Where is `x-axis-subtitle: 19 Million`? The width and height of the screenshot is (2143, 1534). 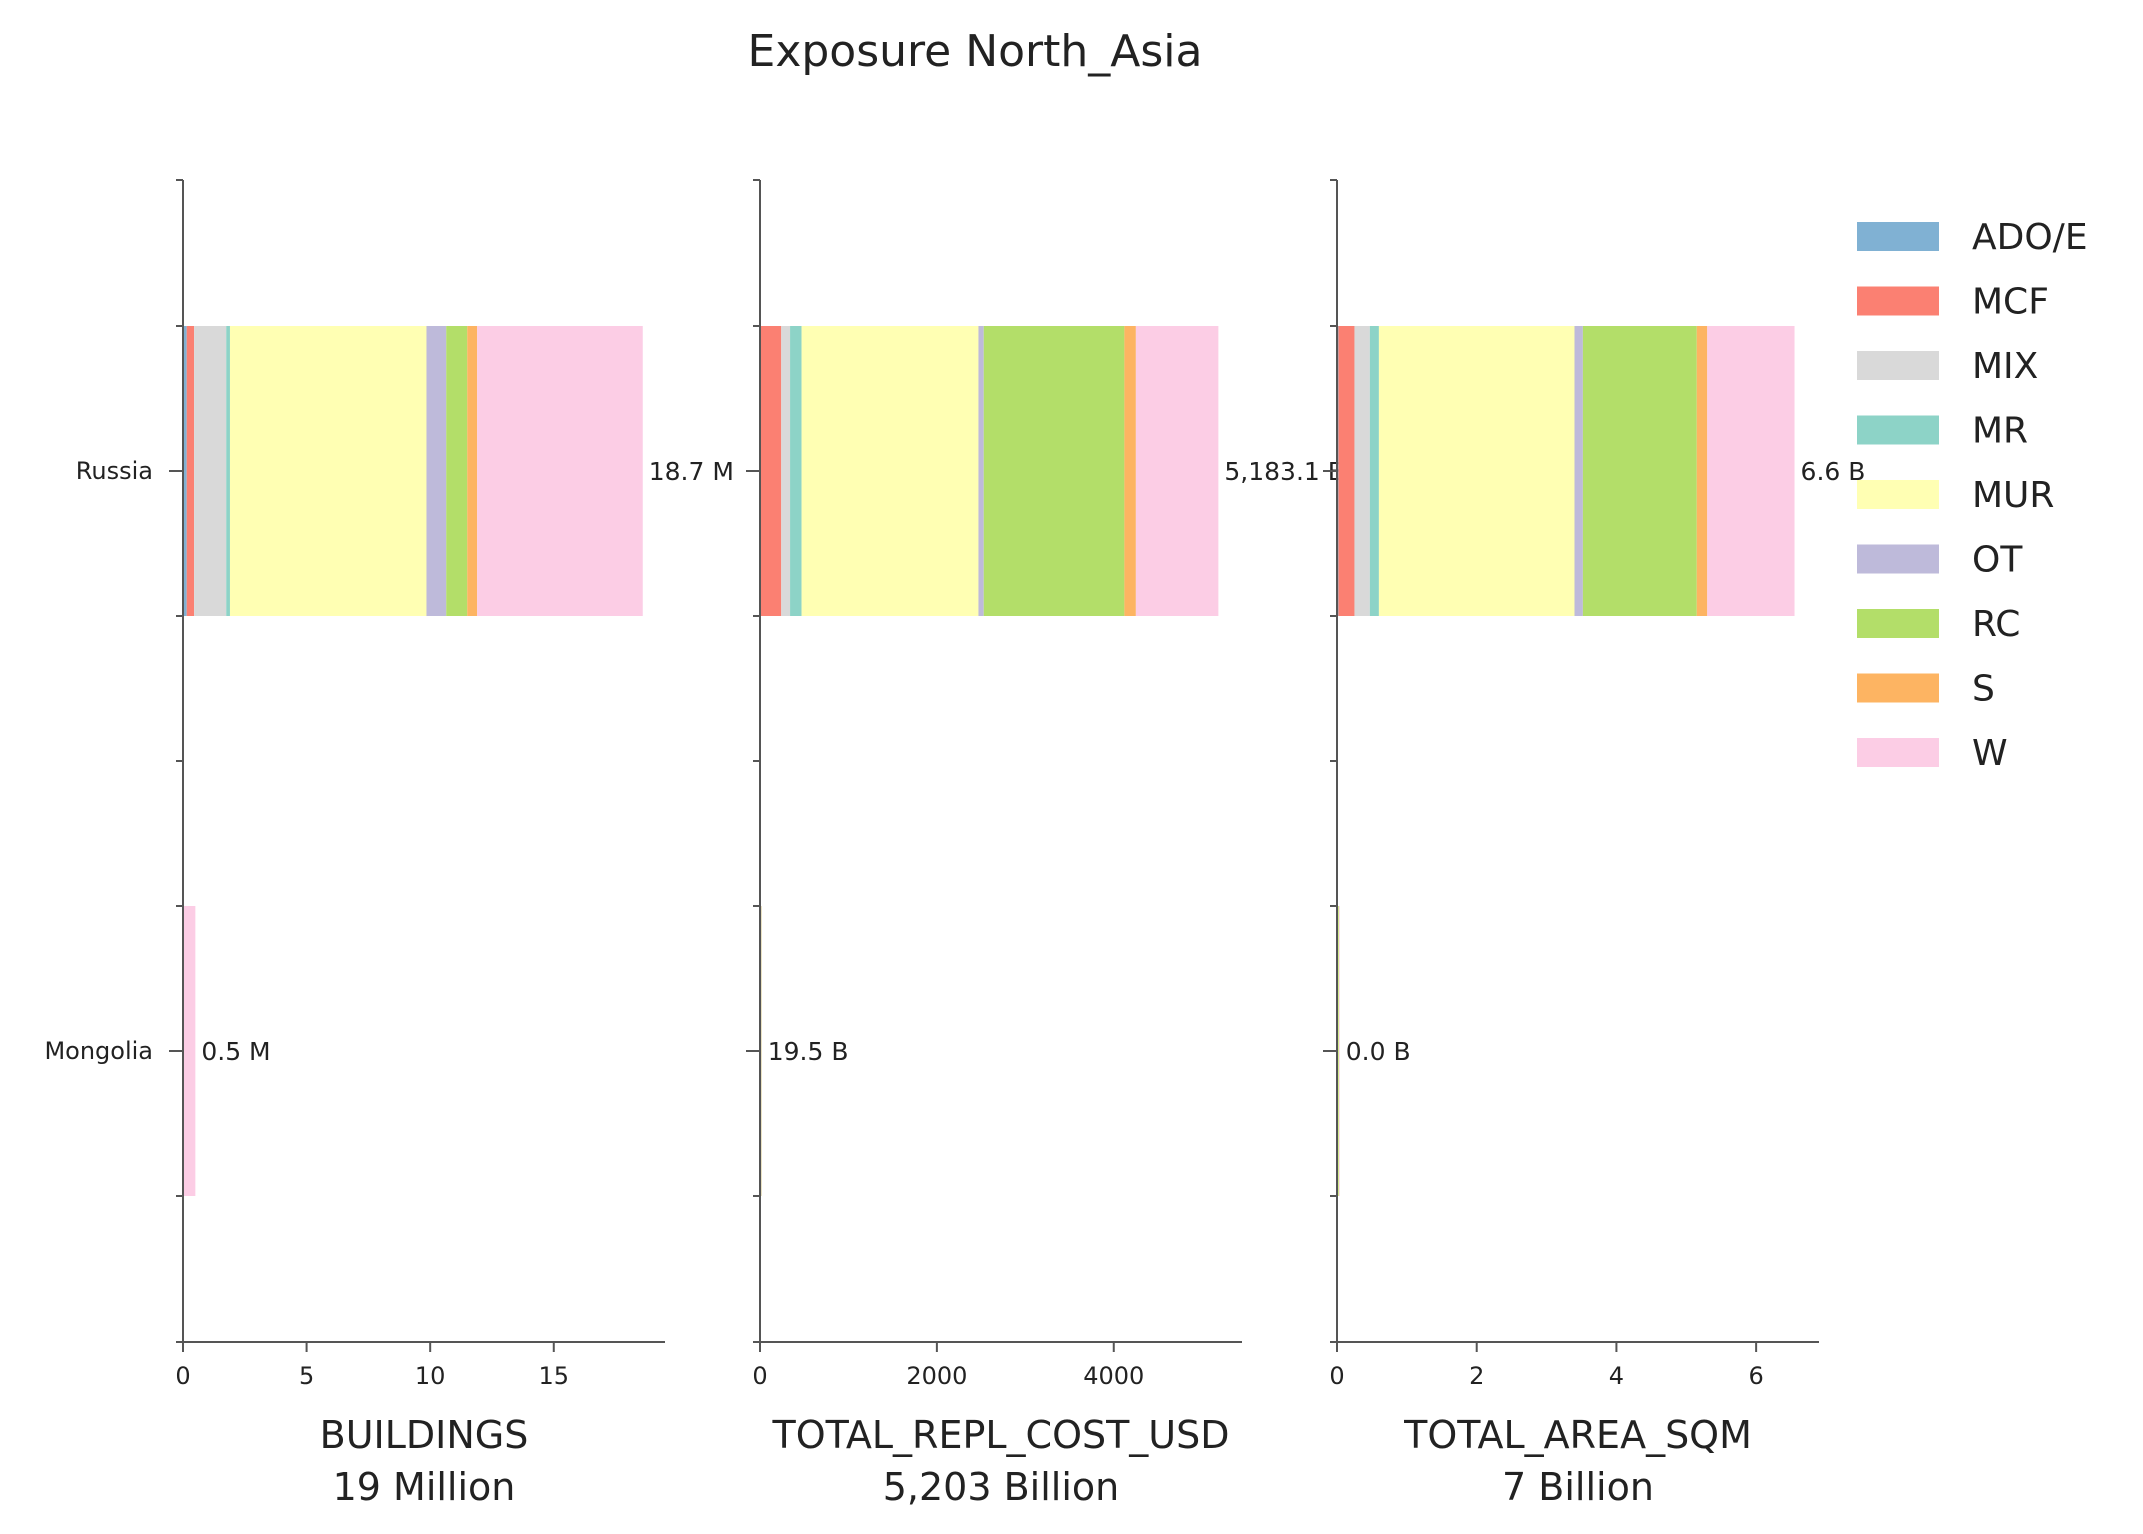
x-axis-subtitle: 19 Million is located at coordinates (424, 1487).